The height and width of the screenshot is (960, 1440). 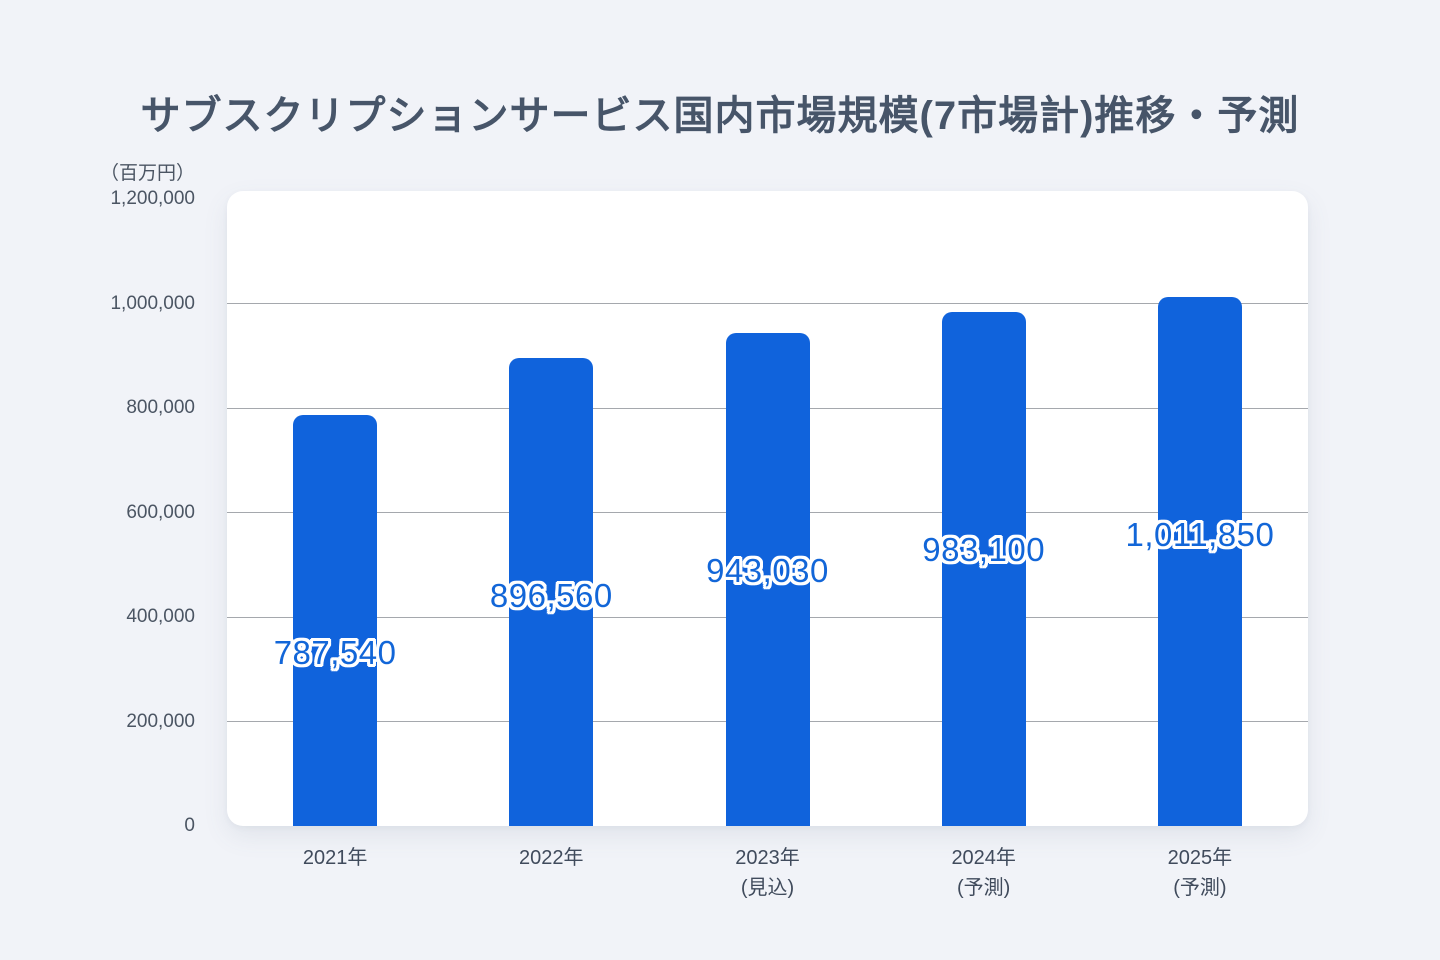 I want to click on bar-value-label: 943,030, so click(x=767, y=571).